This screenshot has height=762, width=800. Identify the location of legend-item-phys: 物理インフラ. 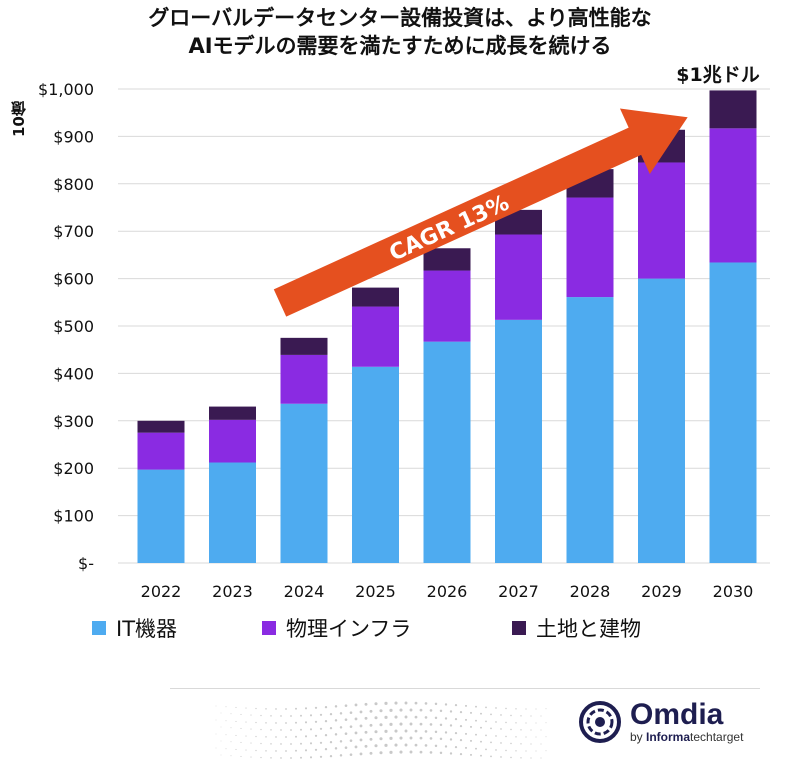
(336, 628).